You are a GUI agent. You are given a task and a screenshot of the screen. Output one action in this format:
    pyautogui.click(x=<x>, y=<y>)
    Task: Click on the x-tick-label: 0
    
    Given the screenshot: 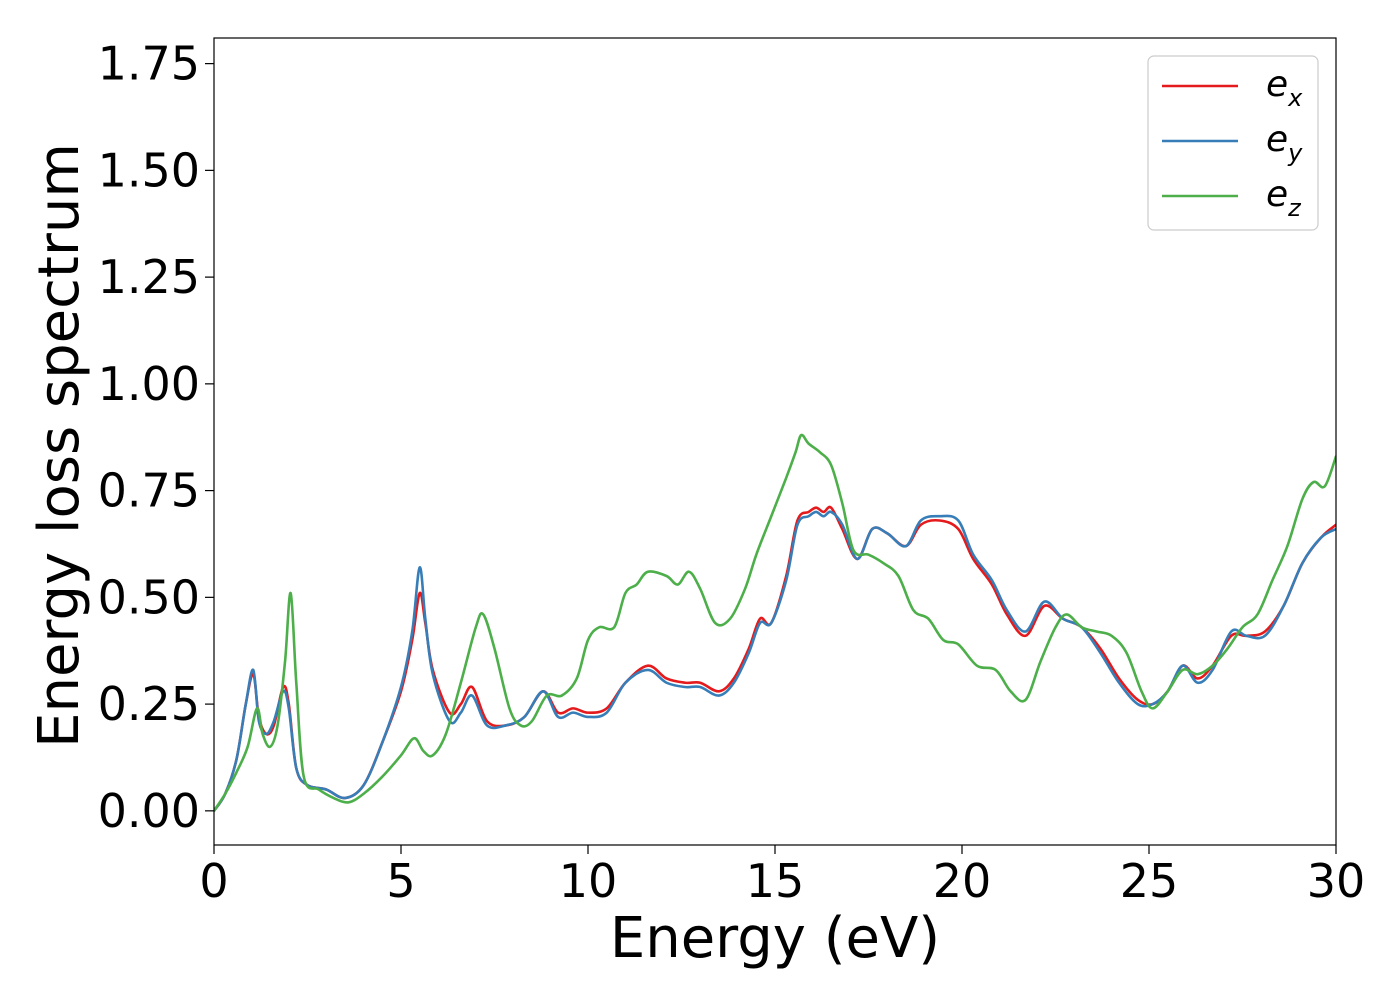 What is the action you would take?
    pyautogui.click(x=213, y=881)
    